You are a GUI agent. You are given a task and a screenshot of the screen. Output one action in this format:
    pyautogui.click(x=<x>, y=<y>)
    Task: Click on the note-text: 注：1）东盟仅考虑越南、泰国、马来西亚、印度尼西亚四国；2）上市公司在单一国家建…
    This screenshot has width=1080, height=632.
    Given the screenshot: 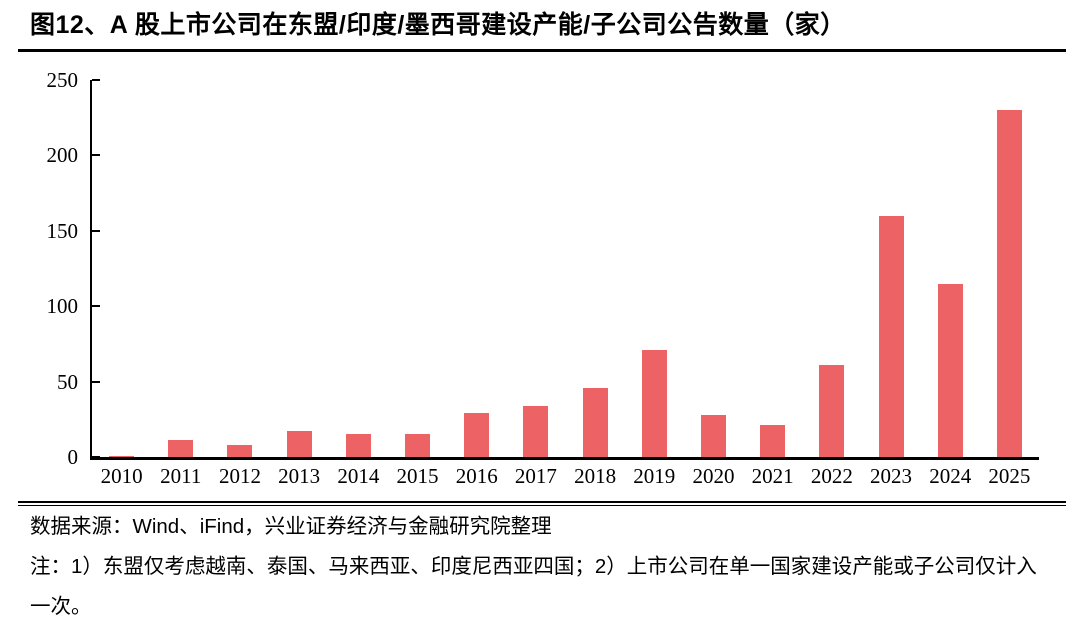 What is the action you would take?
    pyautogui.click(x=533, y=586)
    